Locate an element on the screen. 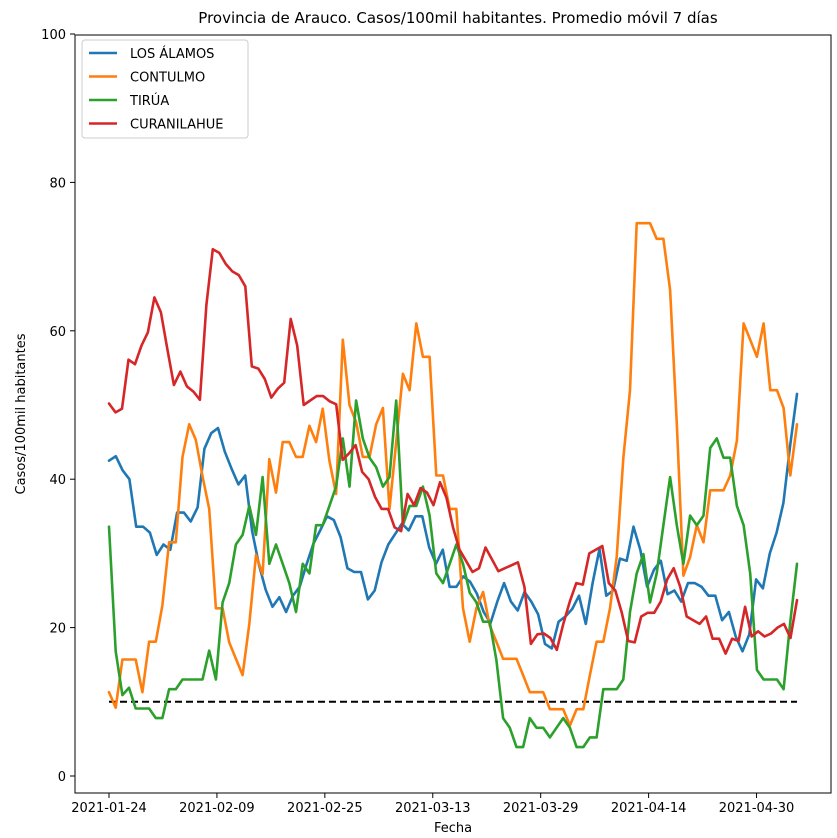 Image resolution: width=837 pixels, height=838 pixels. y-axis-label: Casos/100mil habitantes is located at coordinates (21, 413).